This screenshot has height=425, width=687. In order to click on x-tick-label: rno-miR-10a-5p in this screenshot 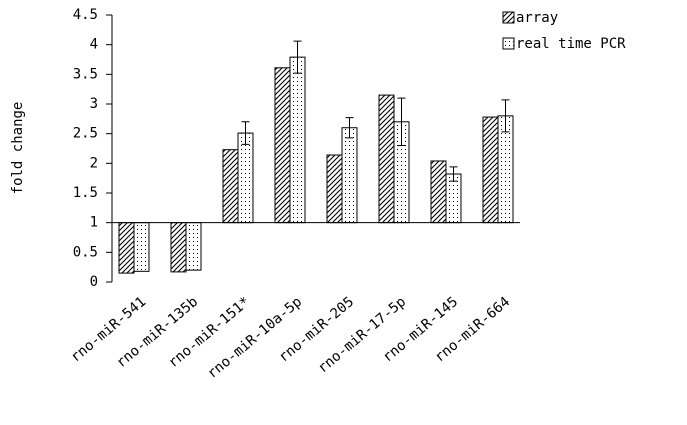, I will do `click(254, 338)`.